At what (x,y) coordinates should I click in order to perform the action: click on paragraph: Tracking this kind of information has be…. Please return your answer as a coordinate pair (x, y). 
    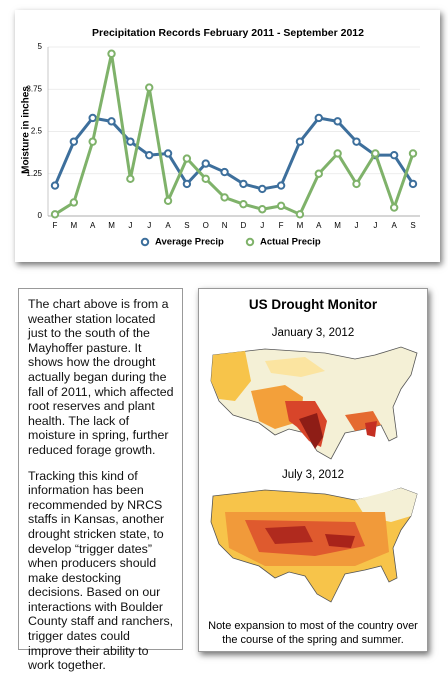
    Looking at the image, I should click on (101, 570).